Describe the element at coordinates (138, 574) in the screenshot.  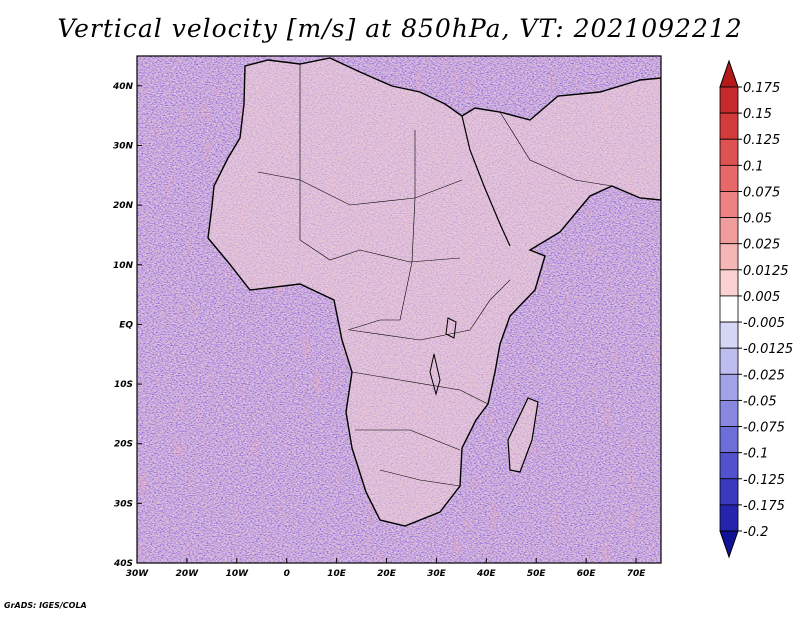
I see `x-tick-label: 30W` at that location.